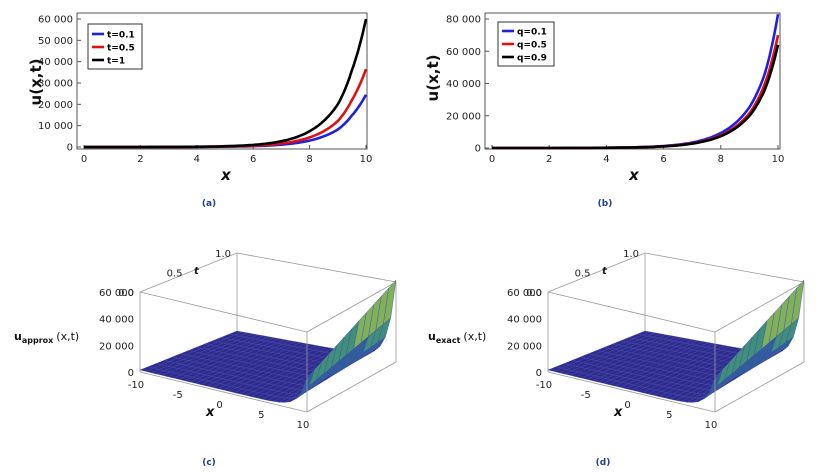  What do you see at coordinates (121, 36) in the screenshot?
I see `legend-label: t=0.1` at bounding box center [121, 36].